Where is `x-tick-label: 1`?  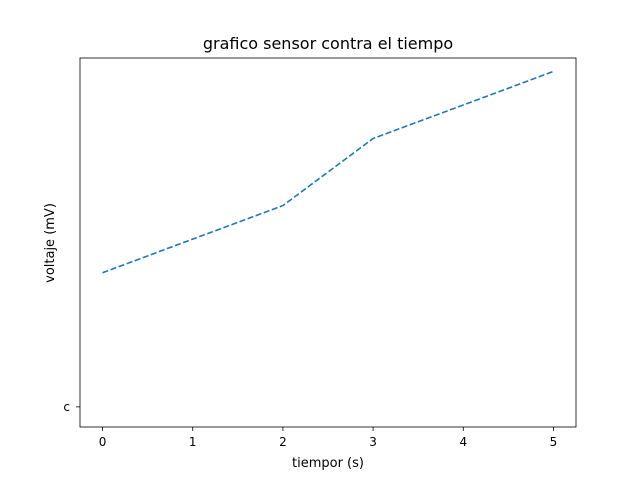 x-tick-label: 1 is located at coordinates (193, 442).